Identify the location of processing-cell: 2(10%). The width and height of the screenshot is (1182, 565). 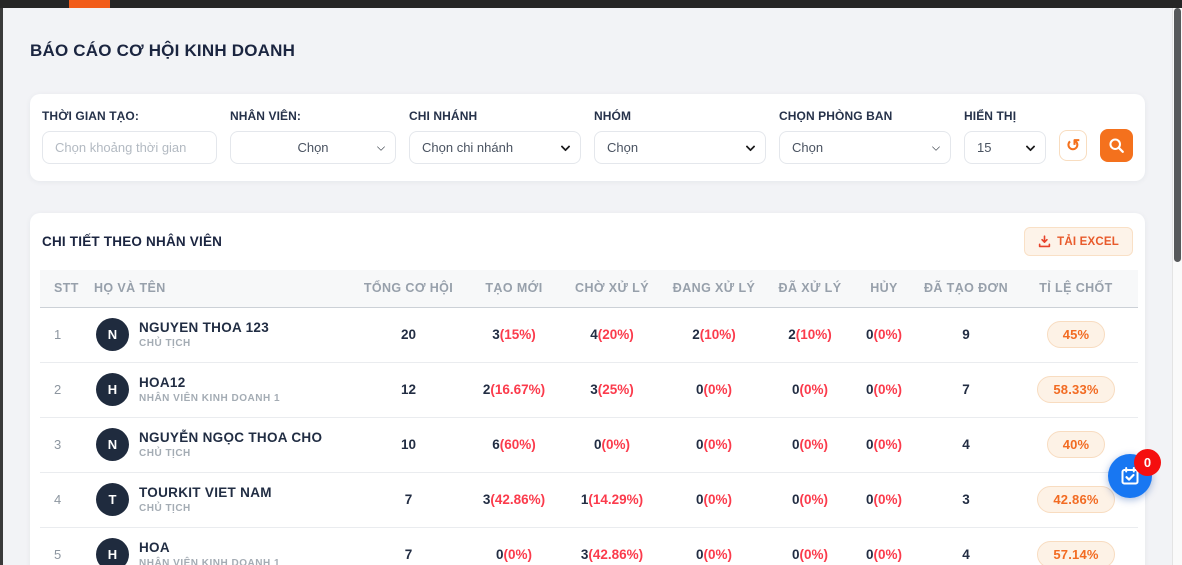
(714, 335).